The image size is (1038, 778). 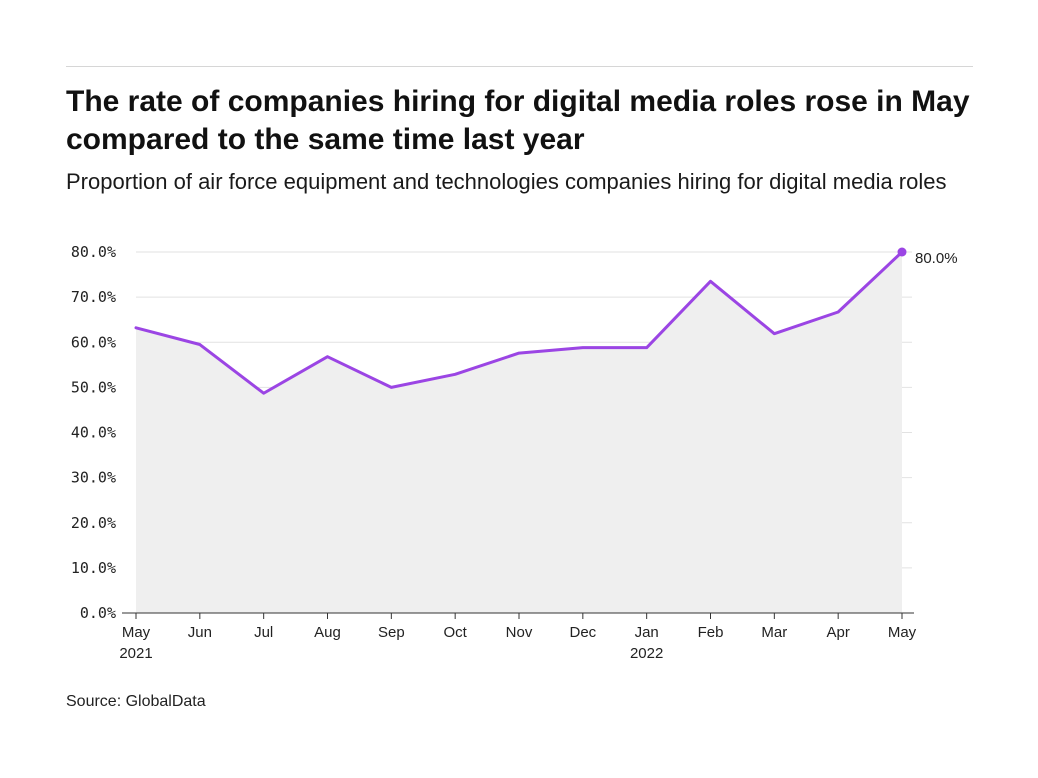 What do you see at coordinates (200, 632) in the screenshot?
I see `x-tick-label: Jun` at bounding box center [200, 632].